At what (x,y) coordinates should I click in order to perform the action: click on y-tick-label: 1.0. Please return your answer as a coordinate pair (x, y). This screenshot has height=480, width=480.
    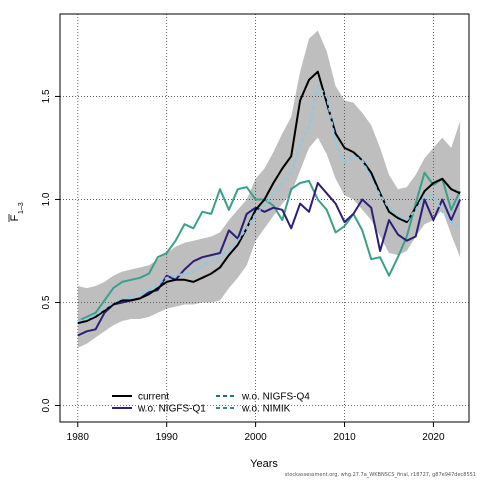
    Looking at the image, I should click on (46, 199).